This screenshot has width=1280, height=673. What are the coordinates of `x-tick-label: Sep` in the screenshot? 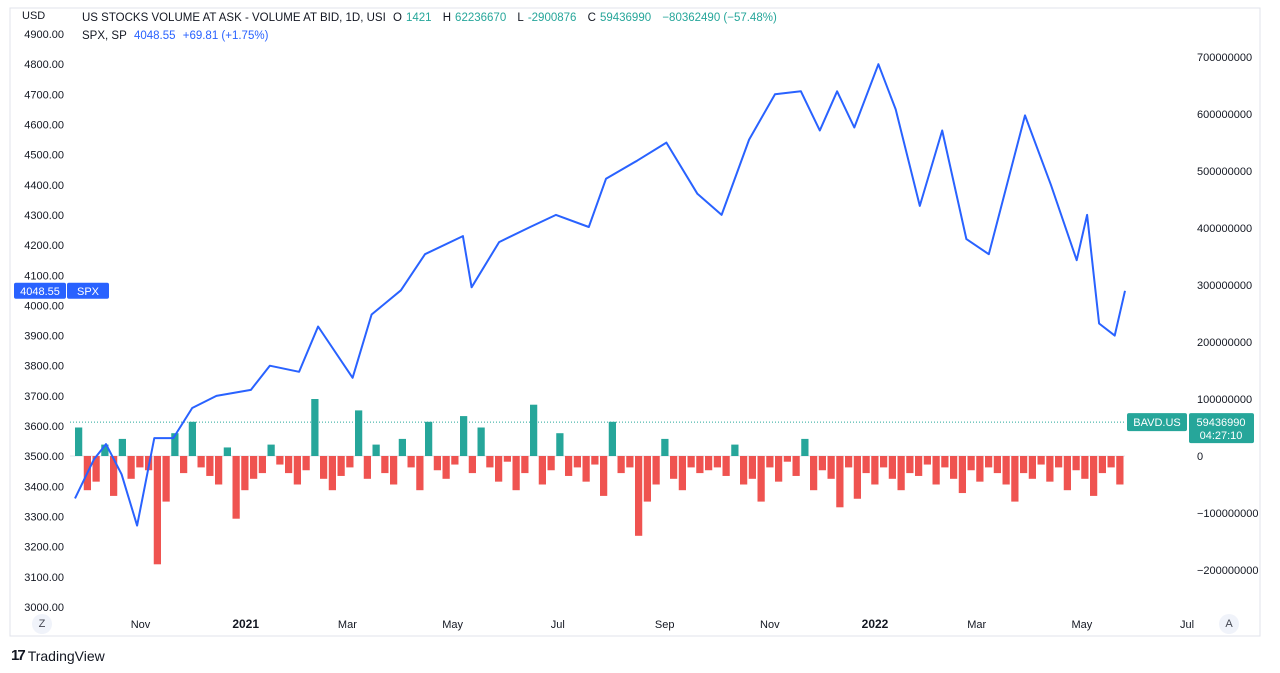 It's located at (665, 625).